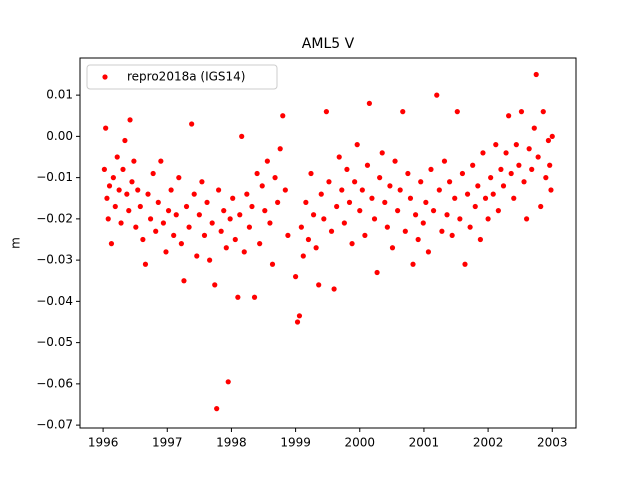 This screenshot has width=640, height=480. I want to click on y-tick-label: −0.07, so click(54, 425).